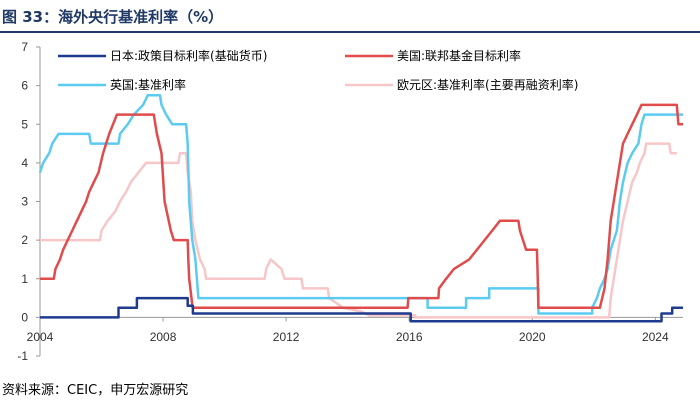 This screenshot has width=700, height=400. I want to click on x-tick-label: 2024, so click(655, 337).